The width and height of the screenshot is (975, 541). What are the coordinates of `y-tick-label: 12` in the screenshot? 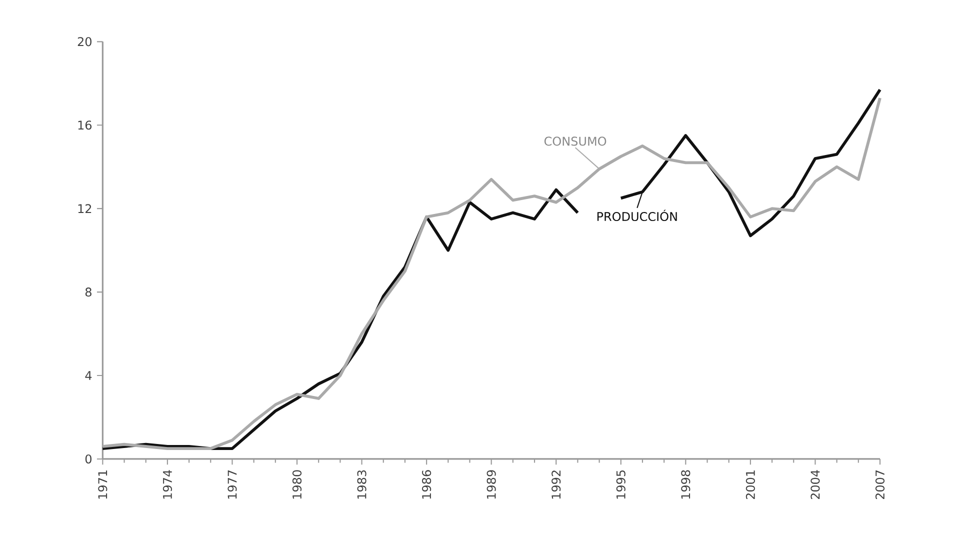 It's located at (85, 209).